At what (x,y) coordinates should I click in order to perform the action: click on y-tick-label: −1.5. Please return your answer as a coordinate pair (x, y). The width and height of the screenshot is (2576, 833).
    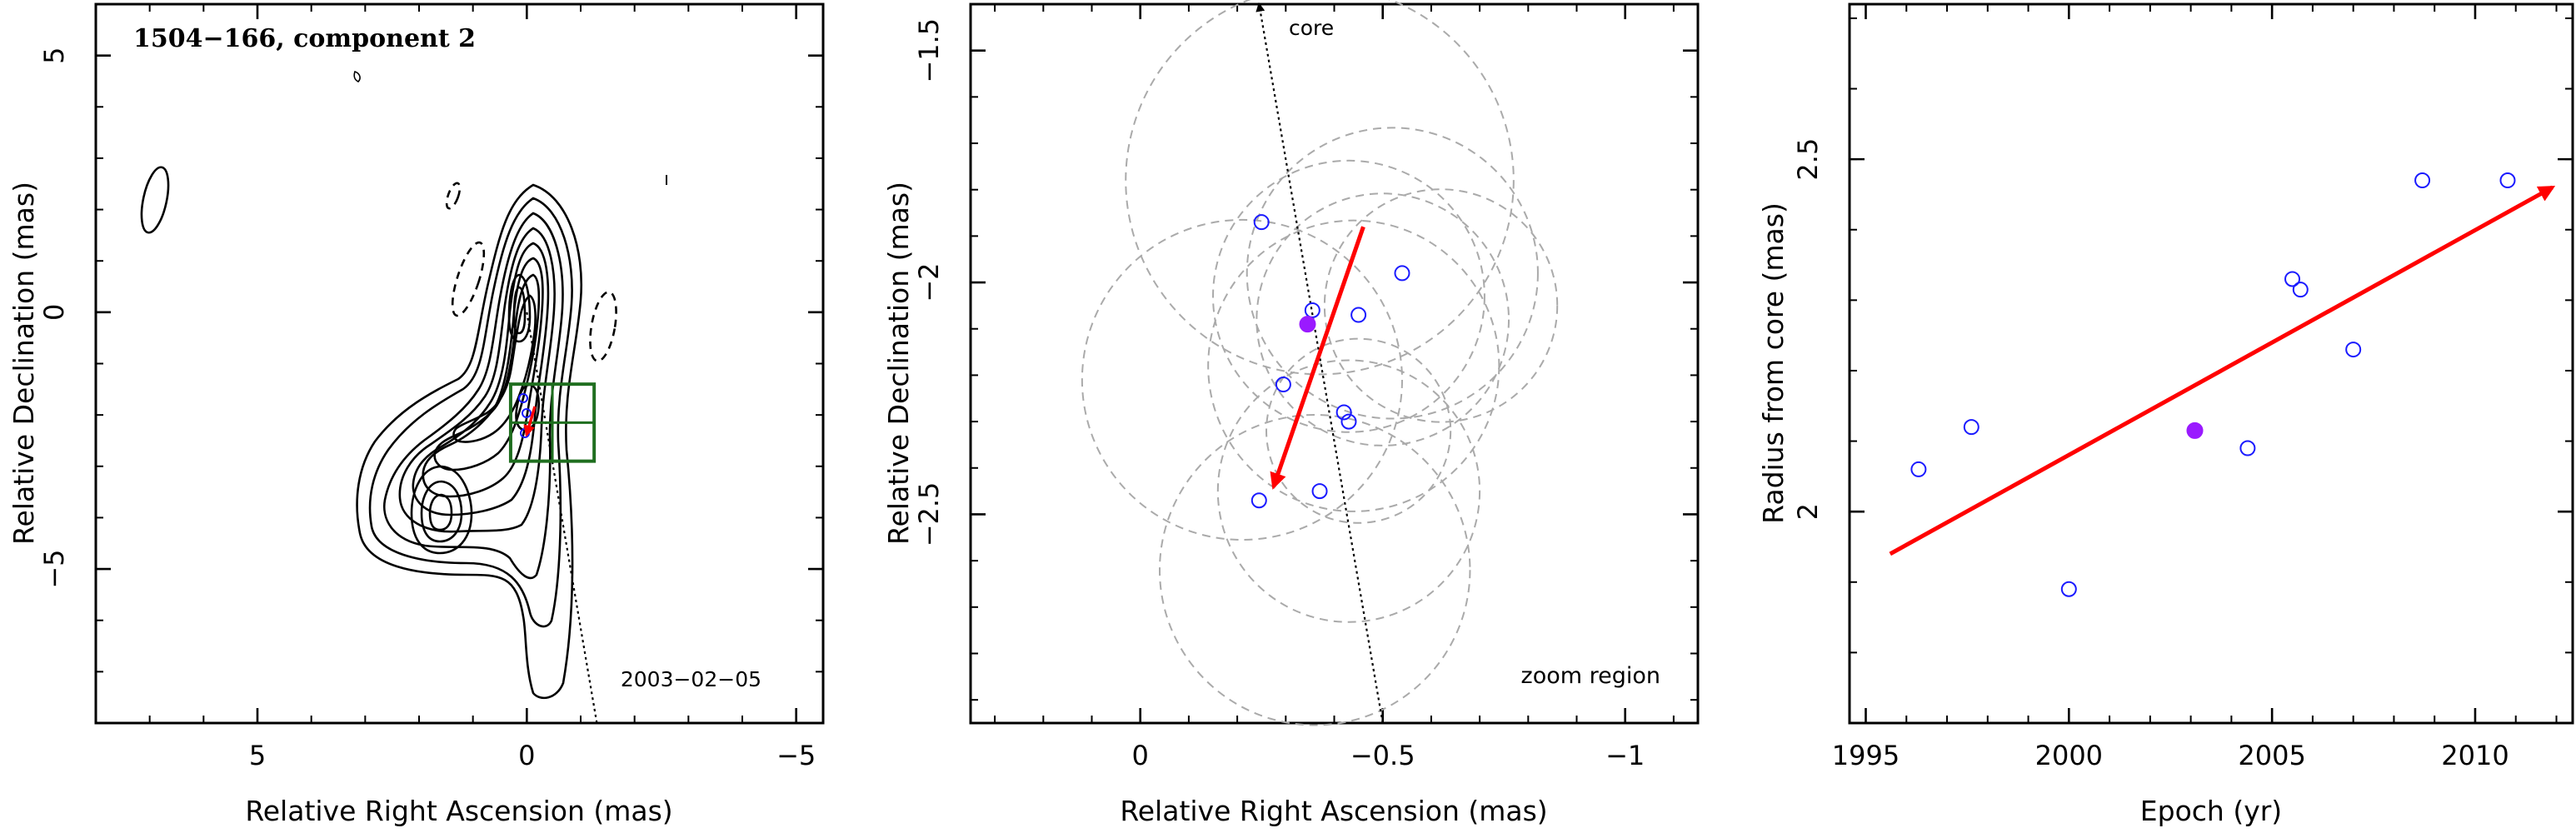
    Looking at the image, I should click on (929, 50).